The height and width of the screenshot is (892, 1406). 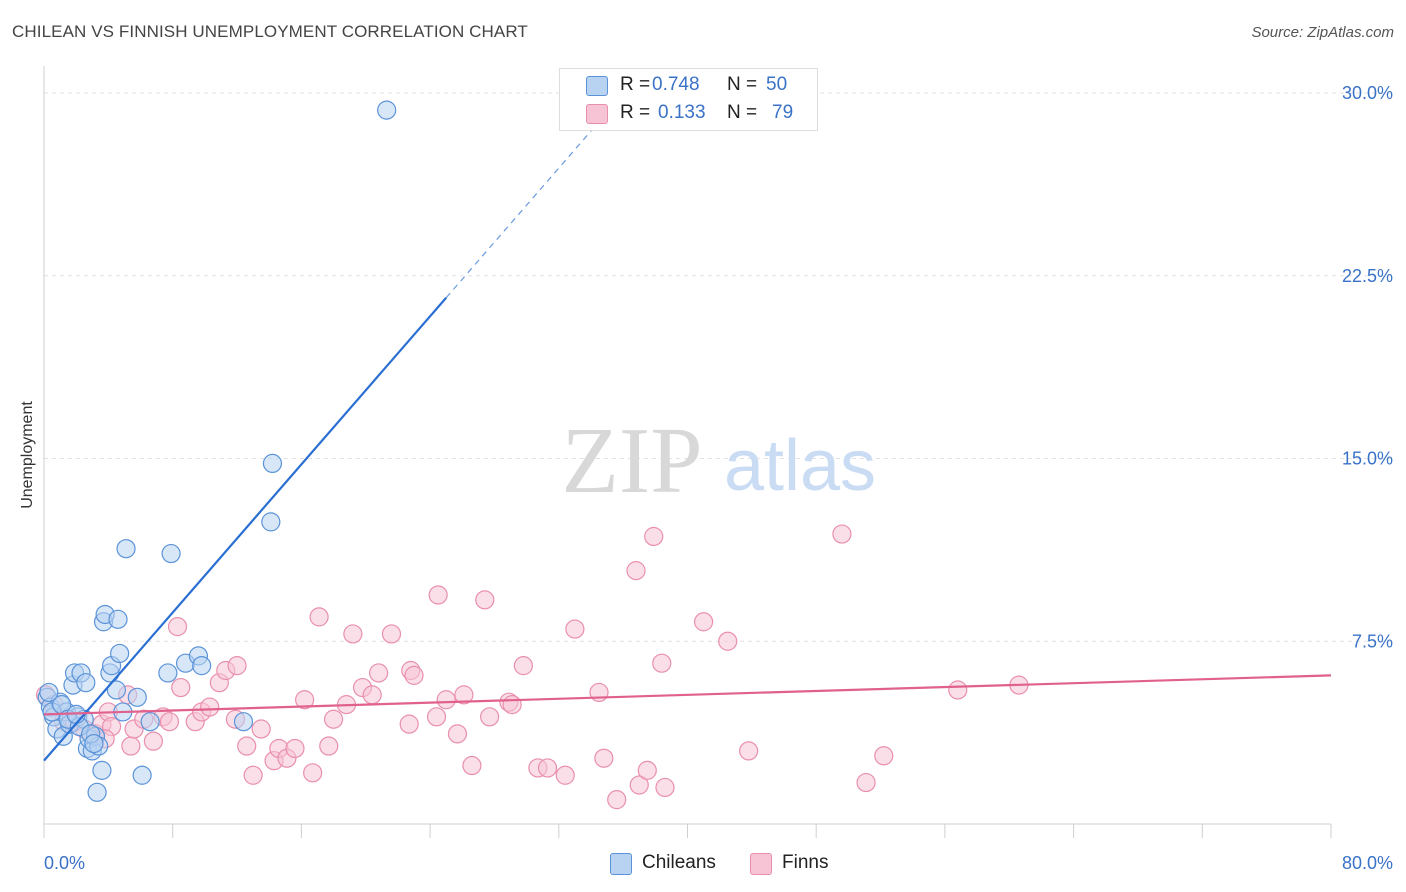 I want to click on chileans-trend-extension, so click(x=526, y=205).